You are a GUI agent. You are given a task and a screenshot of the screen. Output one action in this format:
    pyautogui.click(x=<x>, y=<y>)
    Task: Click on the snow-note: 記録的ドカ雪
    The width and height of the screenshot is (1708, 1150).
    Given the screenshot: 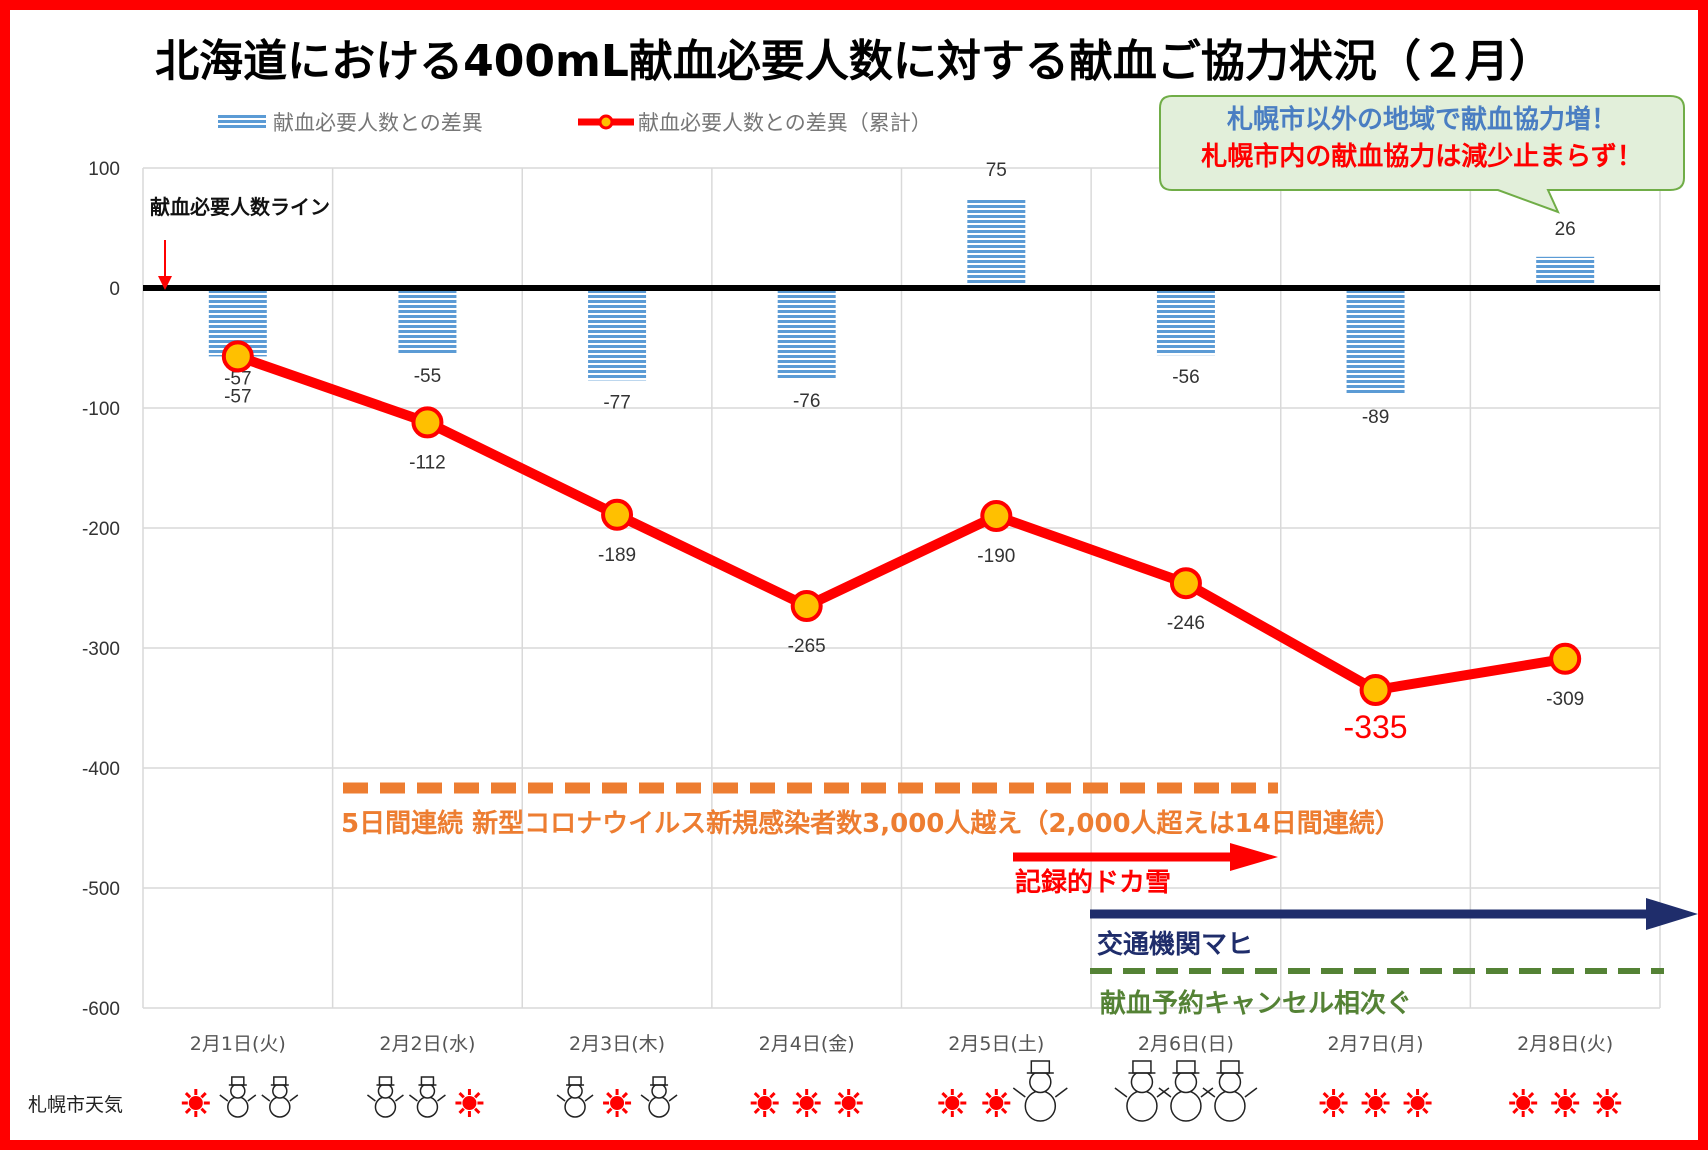 What is the action you would take?
    pyautogui.click(x=1093, y=882)
    